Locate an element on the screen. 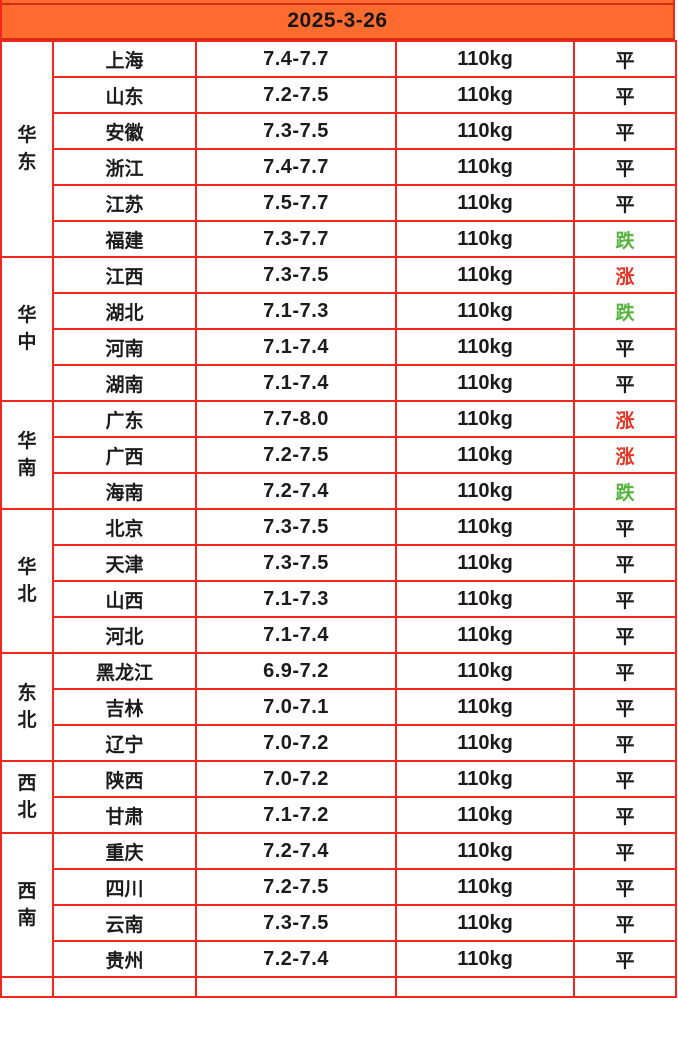  region-label: 华中 is located at coordinates (27, 329).